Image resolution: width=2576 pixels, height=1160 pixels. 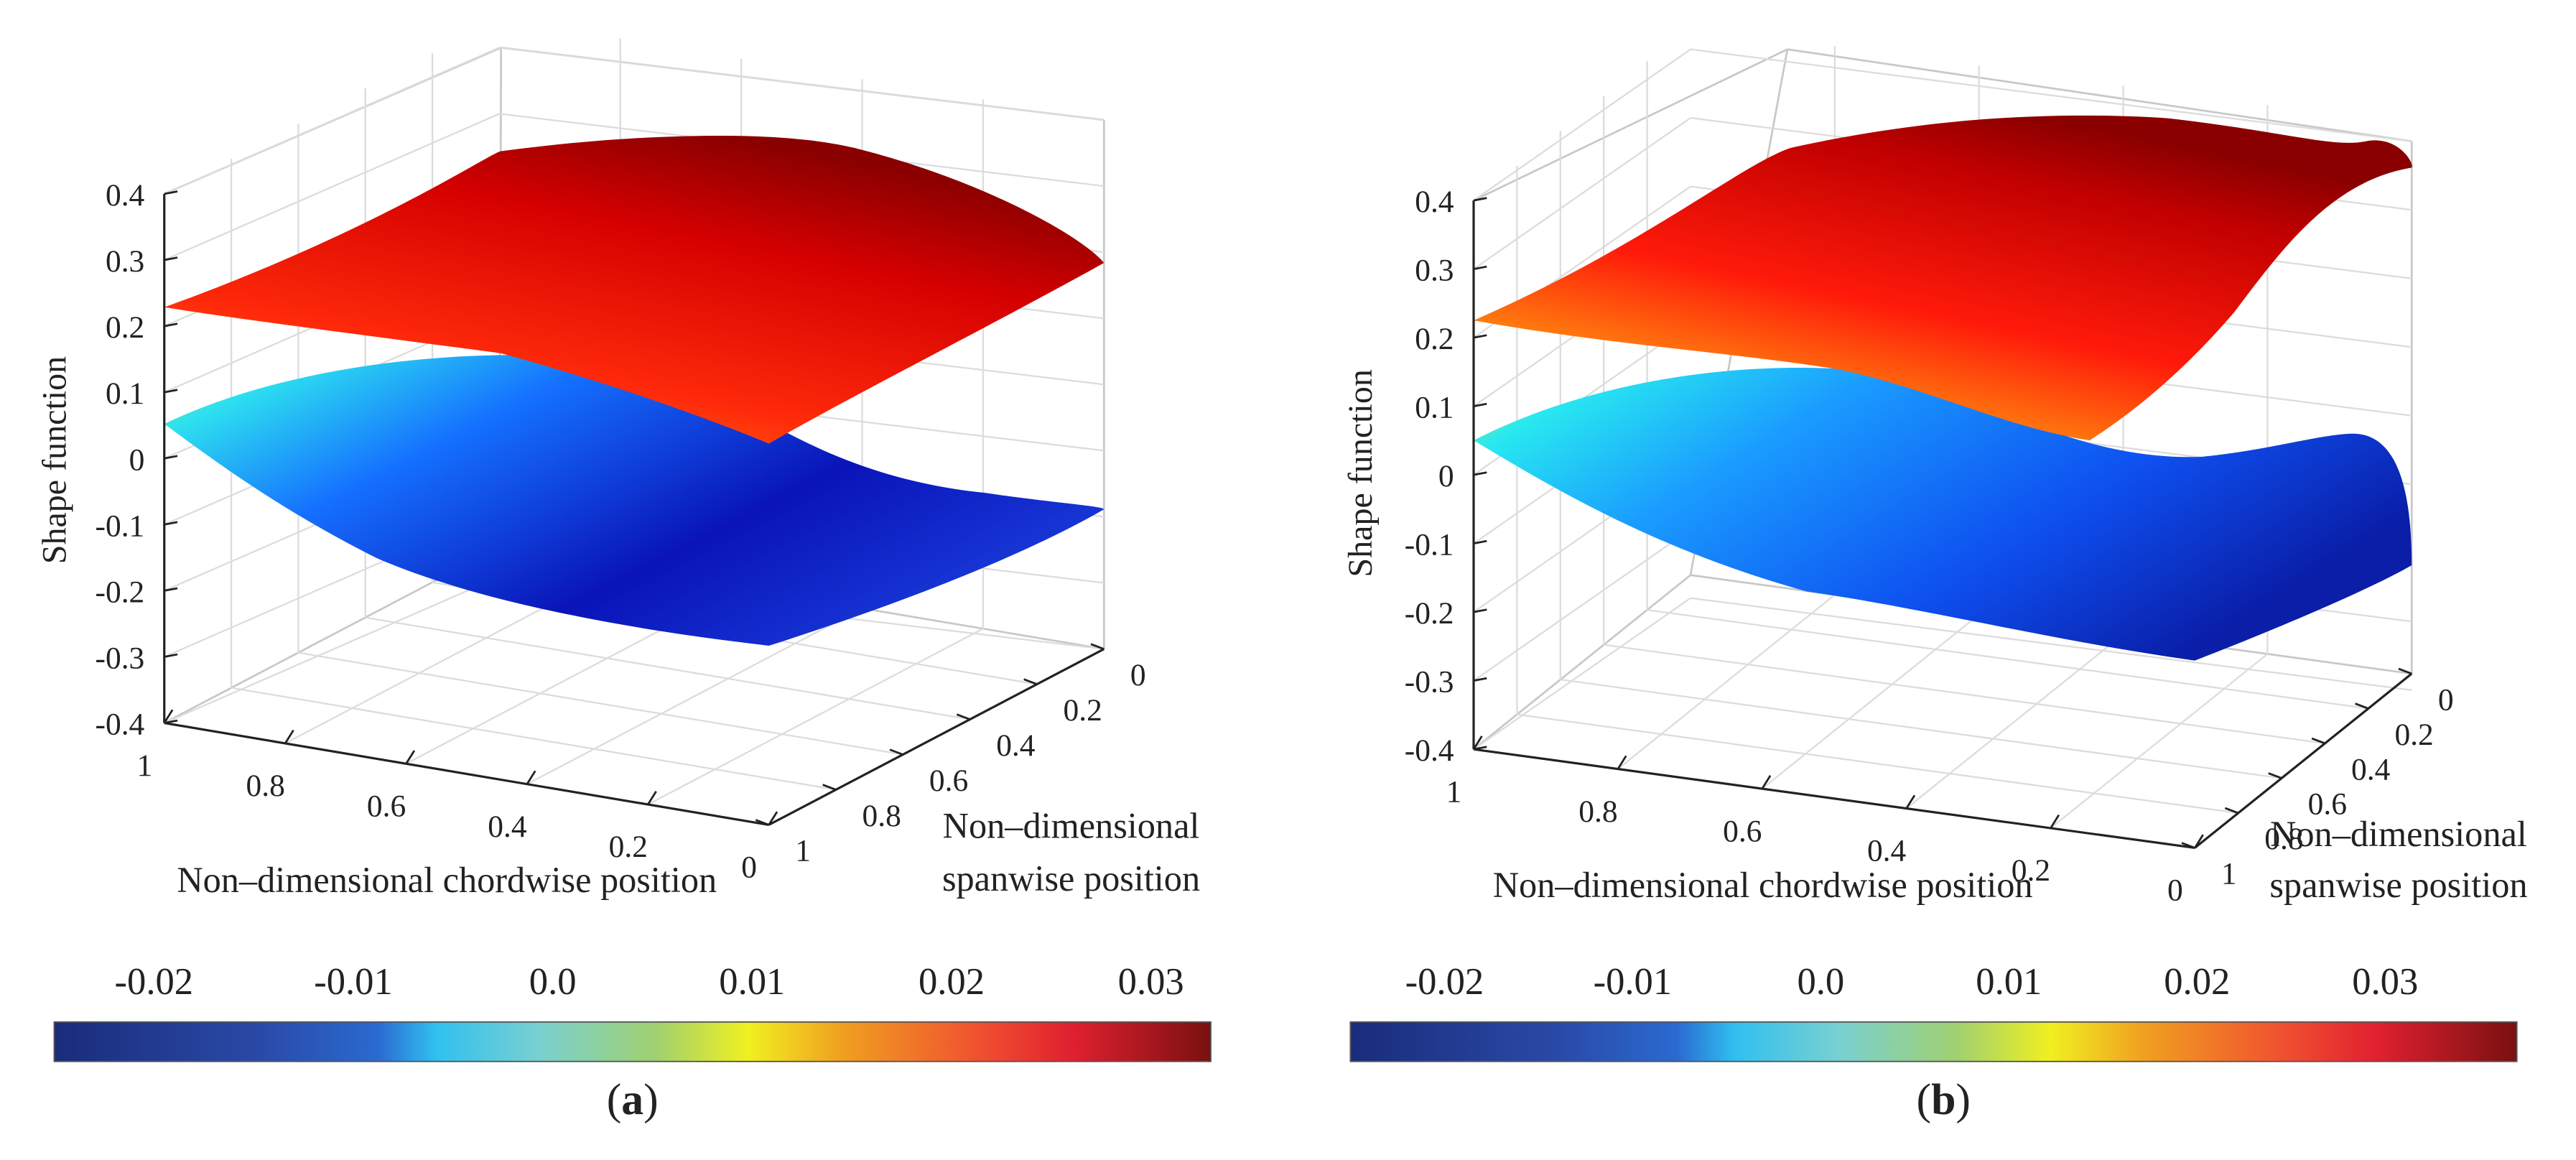 What do you see at coordinates (1944, 1099) in the screenshot?
I see `panel-label: (b)` at bounding box center [1944, 1099].